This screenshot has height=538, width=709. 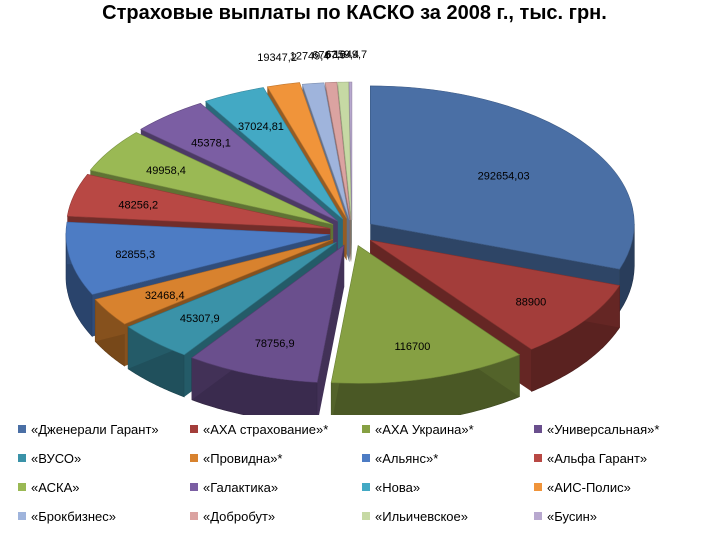 I want to click on legend-label: «Галактика», so click(x=241, y=487).